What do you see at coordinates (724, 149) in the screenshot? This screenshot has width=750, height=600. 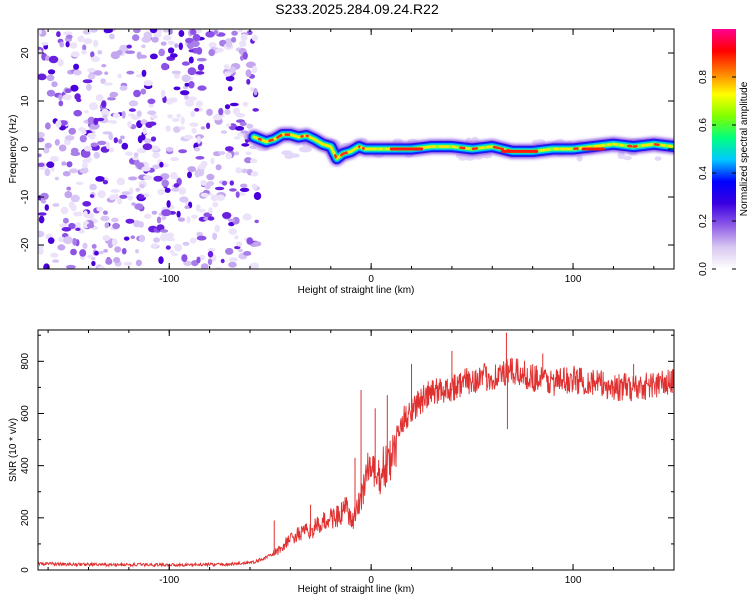 I see `colorbar-gradient` at bounding box center [724, 149].